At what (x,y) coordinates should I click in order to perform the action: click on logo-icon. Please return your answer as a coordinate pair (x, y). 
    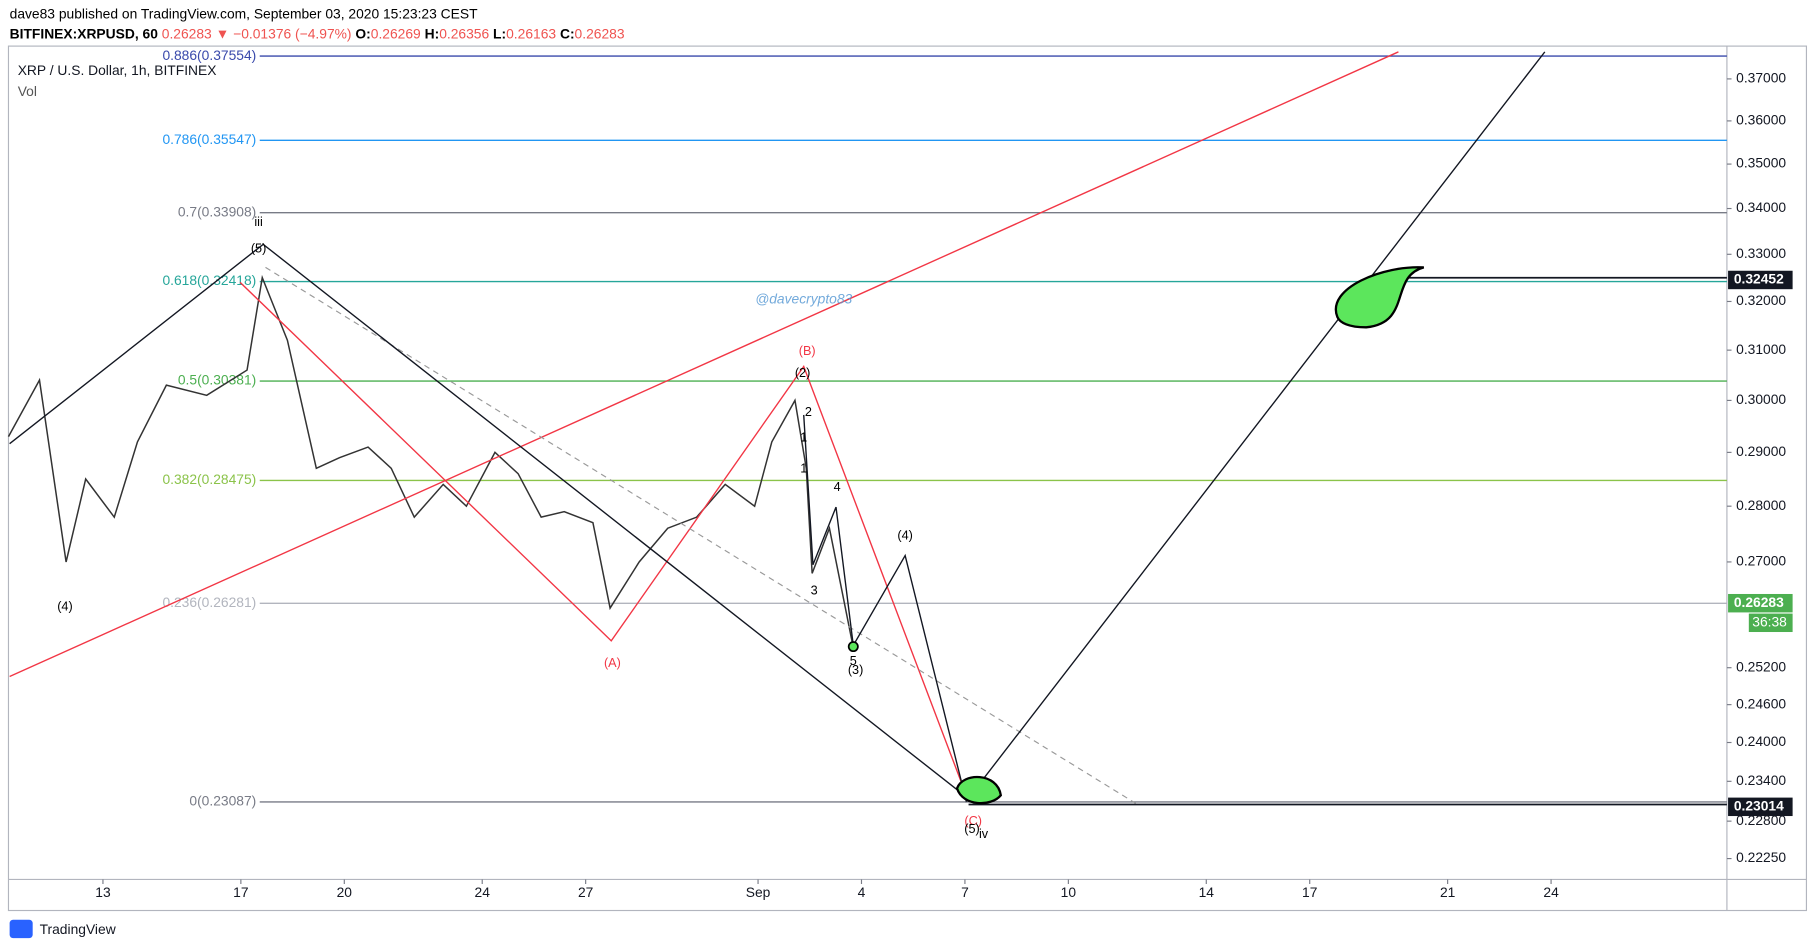
    Looking at the image, I should click on (21, 929).